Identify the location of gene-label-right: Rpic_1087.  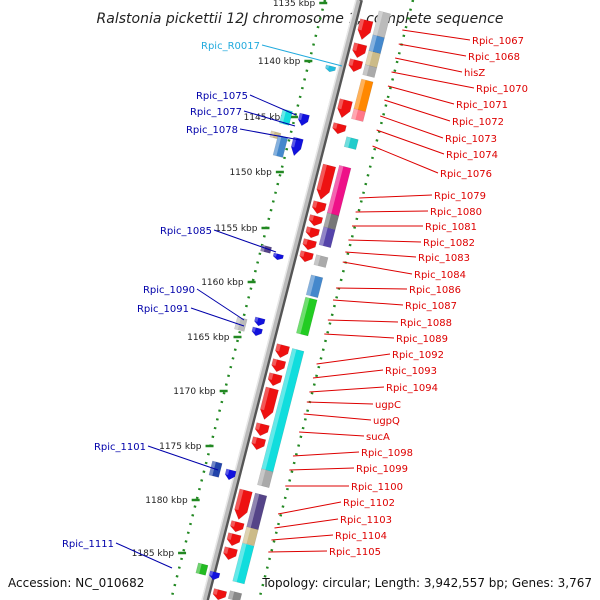
(431, 306).